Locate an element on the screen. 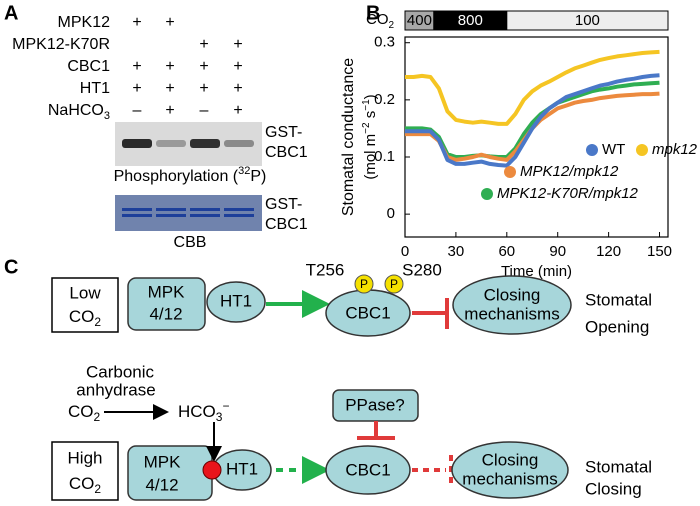 This screenshot has width=700, height=506. unit-text: (mol m is located at coordinates (370, 157).